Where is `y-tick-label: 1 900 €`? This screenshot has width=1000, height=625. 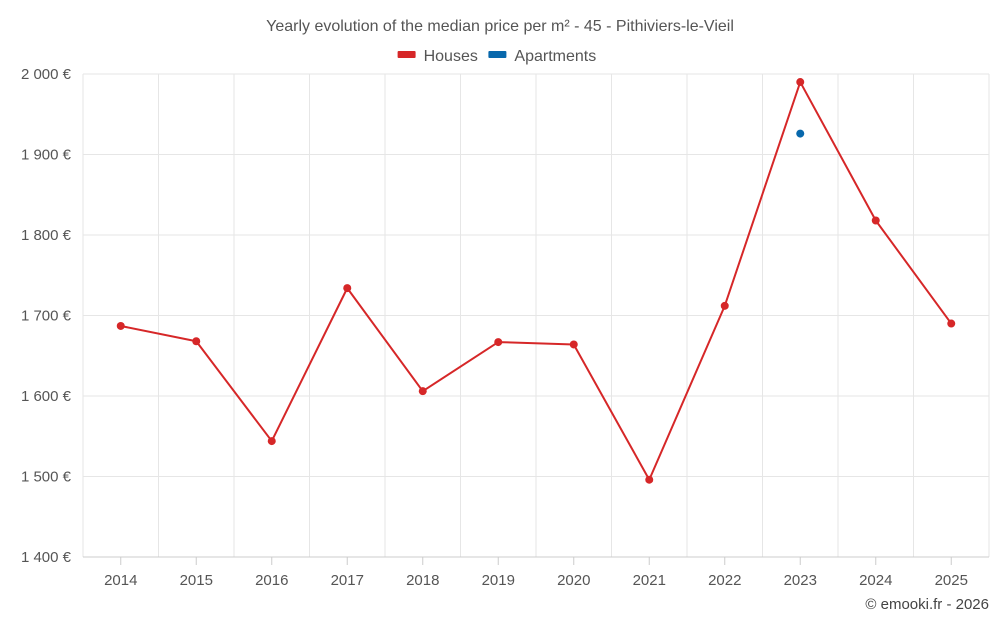 y-tick-label: 1 900 € is located at coordinates (46, 155).